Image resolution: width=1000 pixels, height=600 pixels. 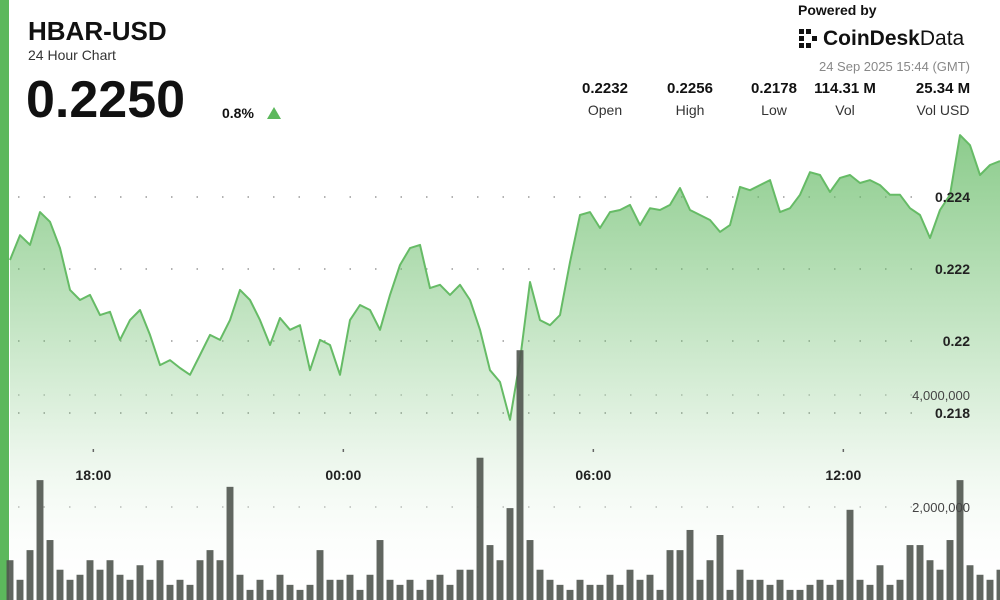 What do you see at coordinates (808, 38) in the screenshot?
I see `brand-logo` at bounding box center [808, 38].